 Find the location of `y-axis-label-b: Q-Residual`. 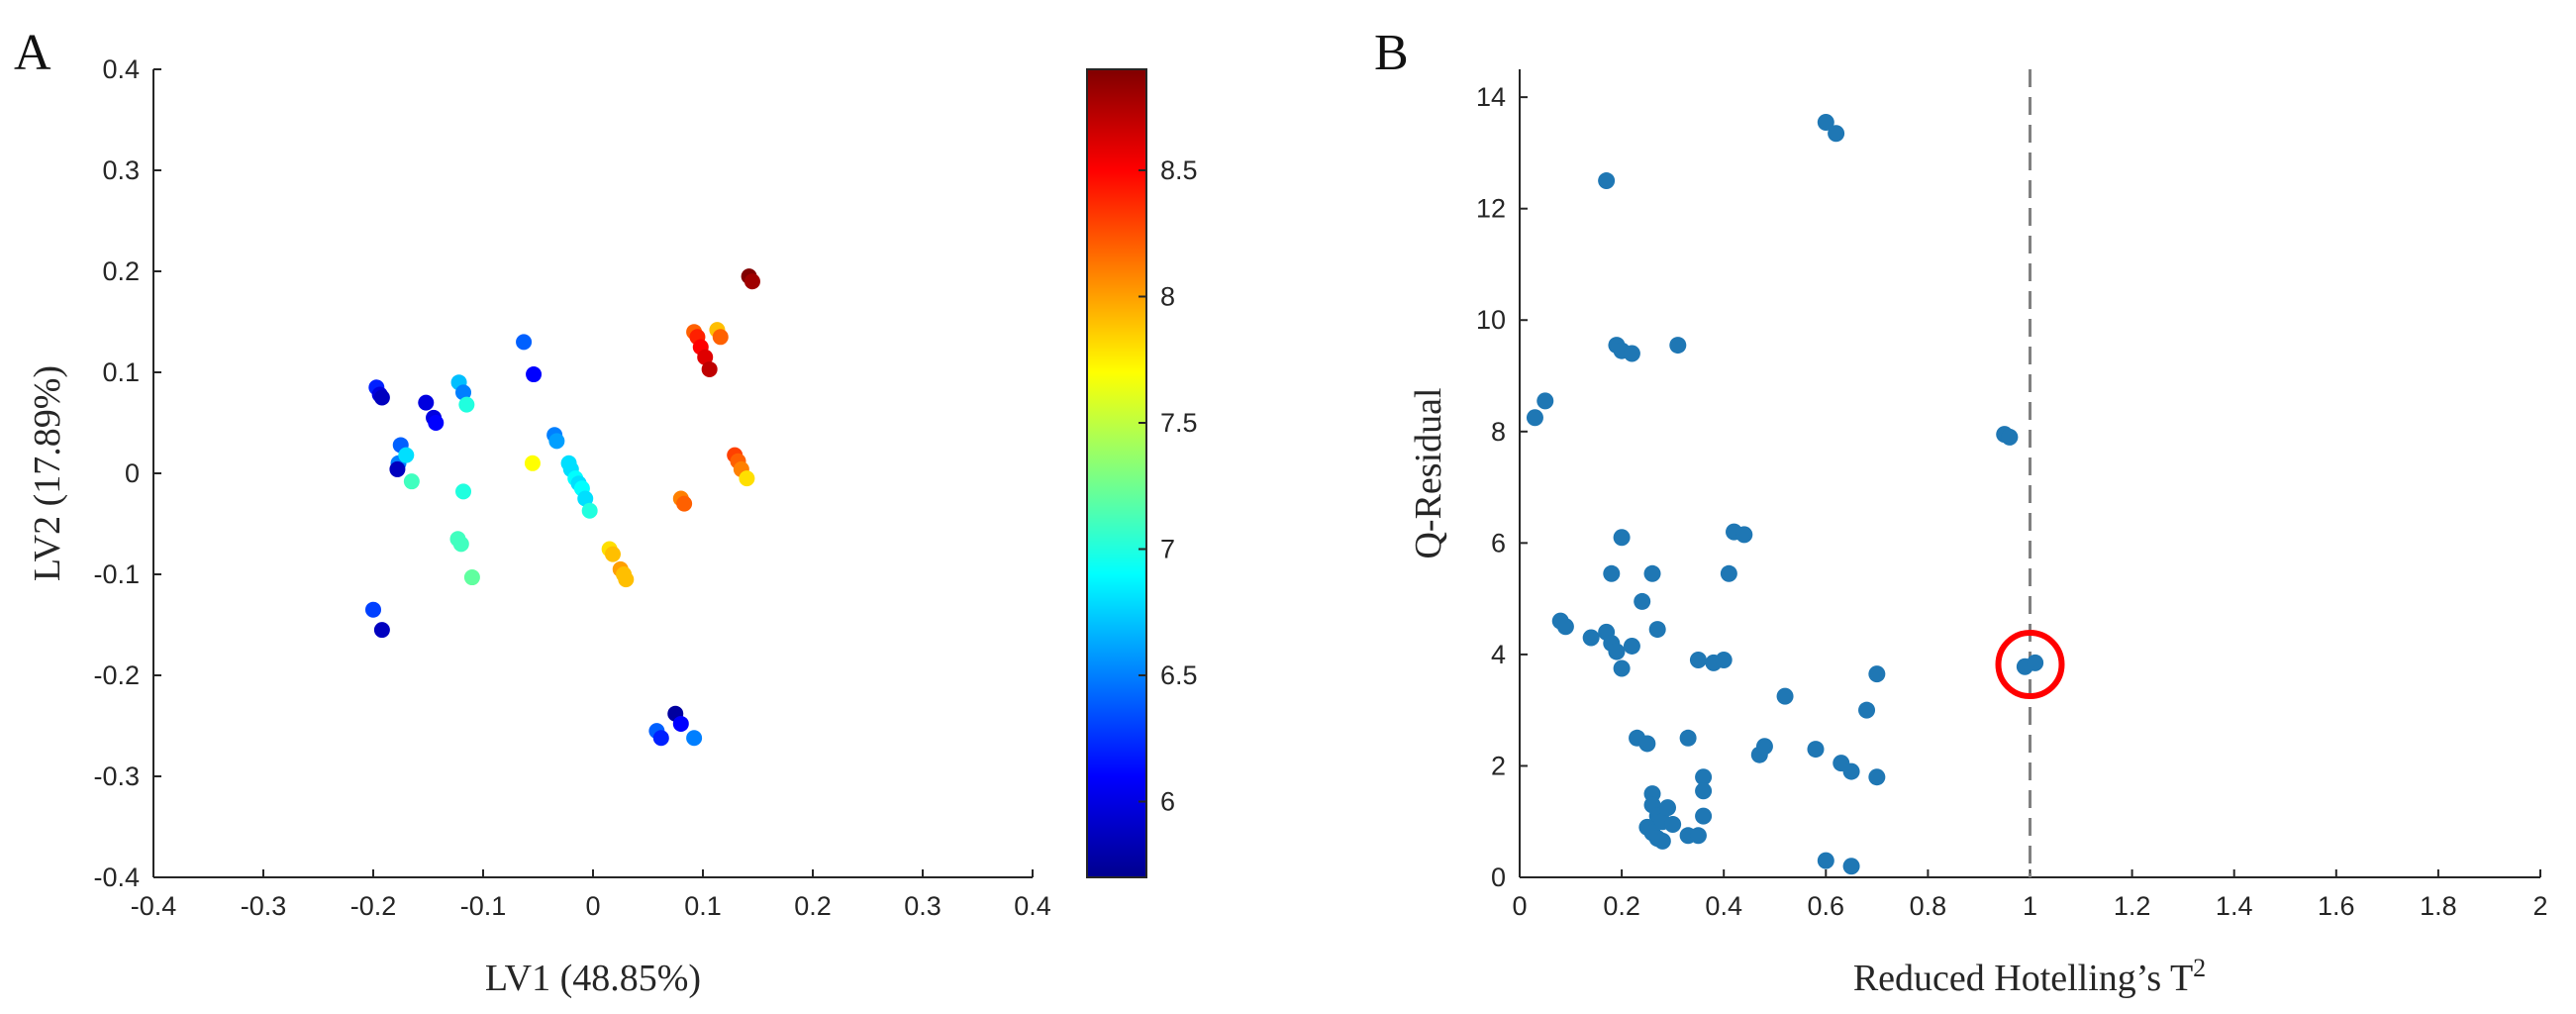

y-axis-label-b: Q-Residual is located at coordinates (1428, 473).